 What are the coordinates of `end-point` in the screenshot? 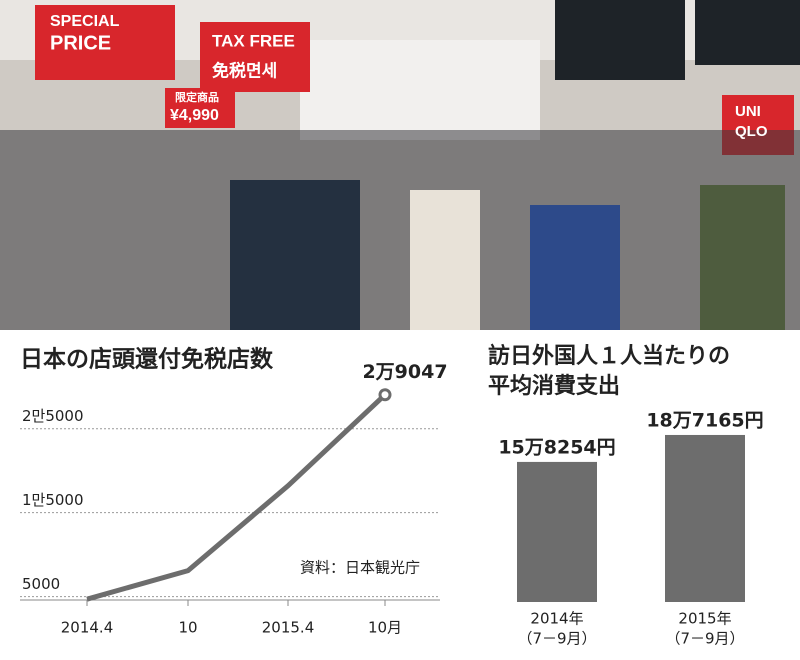 It's located at (385, 395).